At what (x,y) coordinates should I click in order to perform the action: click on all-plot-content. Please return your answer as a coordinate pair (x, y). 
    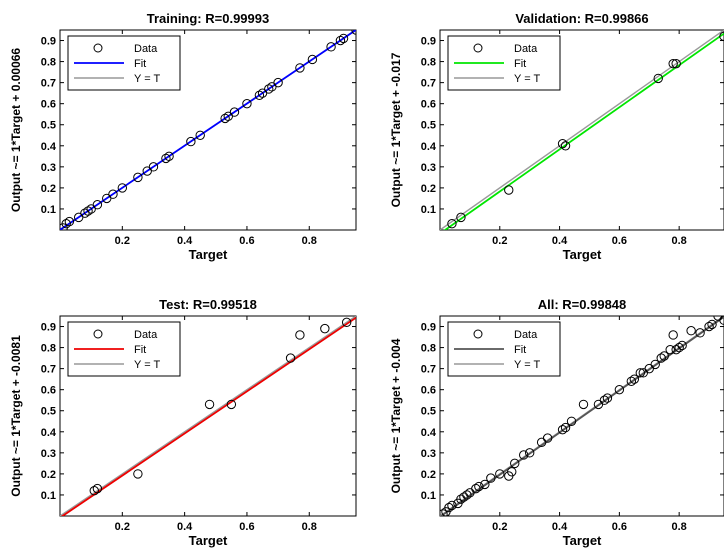
    Looking at the image, I should click on (582, 416).